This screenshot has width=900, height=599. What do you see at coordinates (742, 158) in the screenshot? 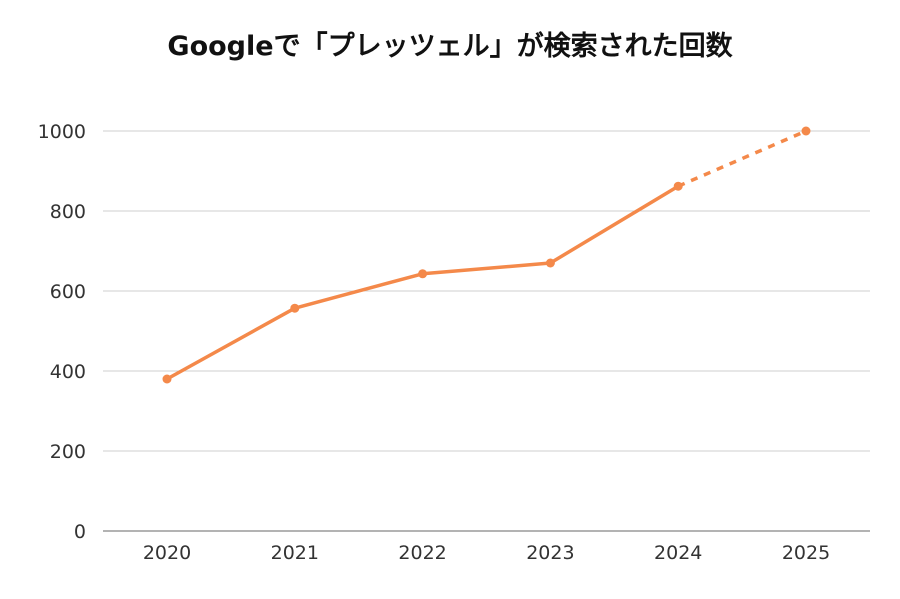
I see `series-line-projected` at bounding box center [742, 158].